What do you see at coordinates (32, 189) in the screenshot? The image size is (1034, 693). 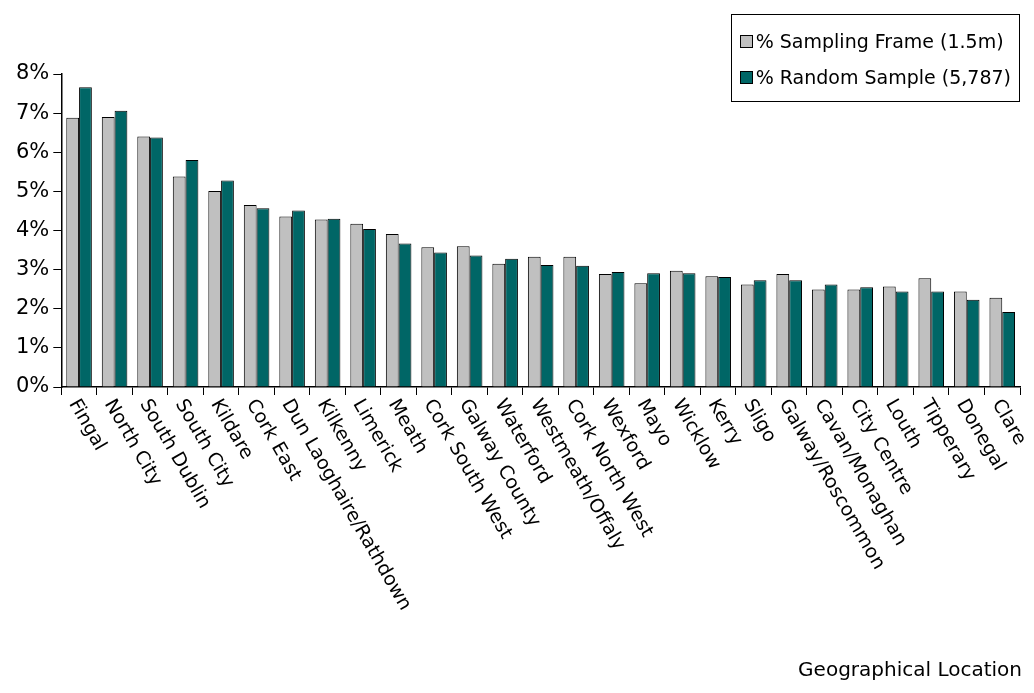 I see `y-tick-label: 5%` at bounding box center [32, 189].